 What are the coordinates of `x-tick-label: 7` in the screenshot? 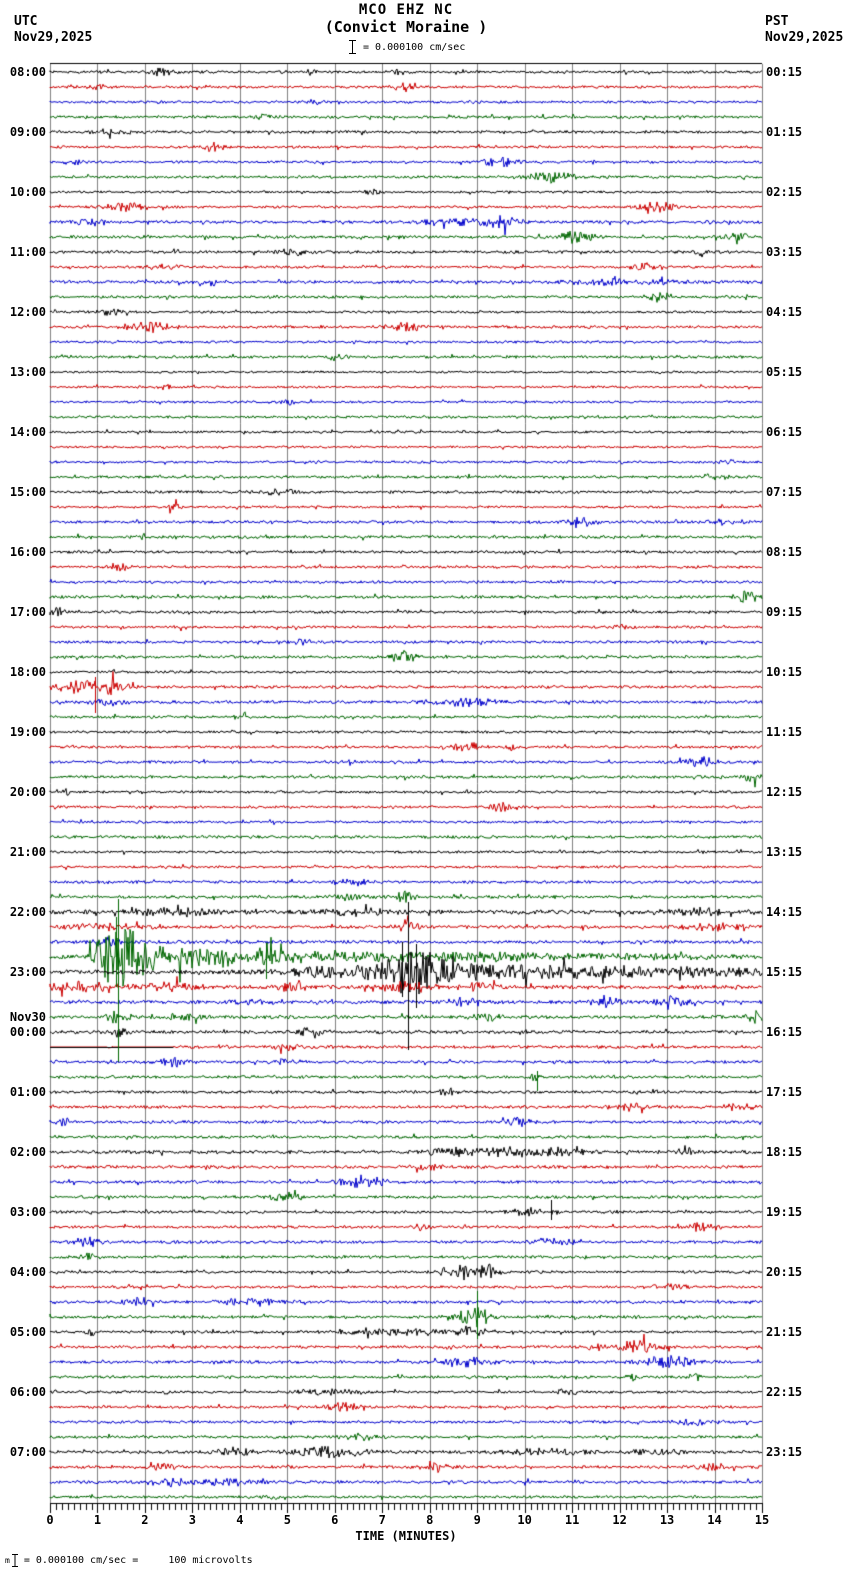 It's located at (382, 1520).